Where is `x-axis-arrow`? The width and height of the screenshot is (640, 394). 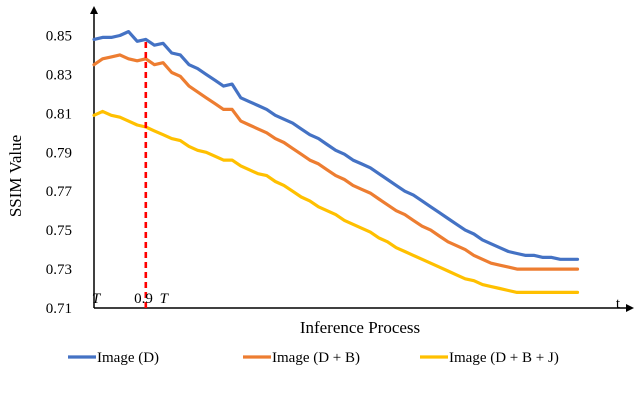
x-axis-arrow is located at coordinates (630, 308).